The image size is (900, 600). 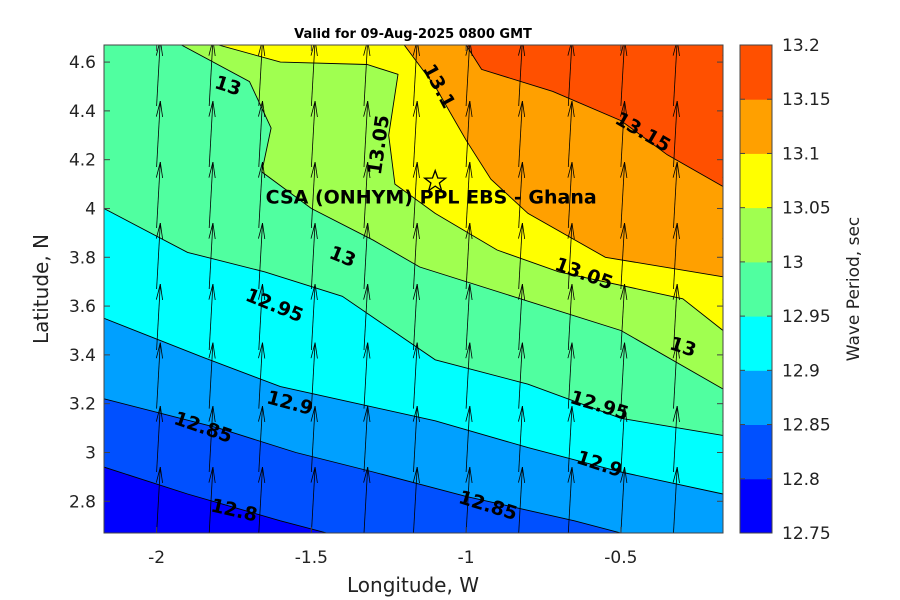 I want to click on colorbar-tick-label: 13, so click(x=793, y=263).